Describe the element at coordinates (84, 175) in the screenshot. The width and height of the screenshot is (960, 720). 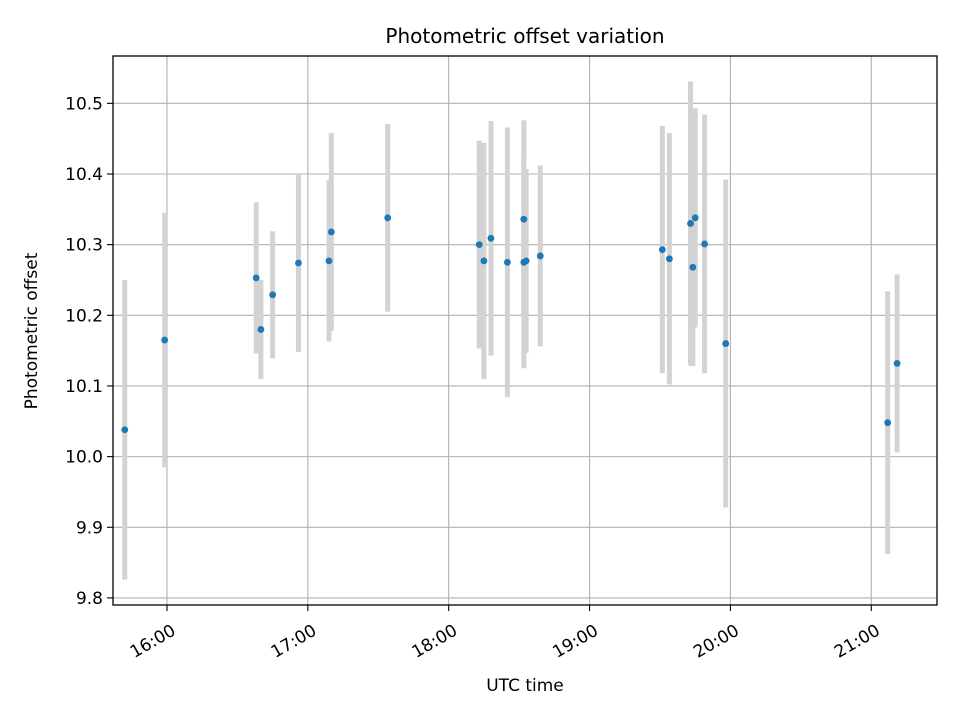
I see `y-tick-label: 10.4` at that location.